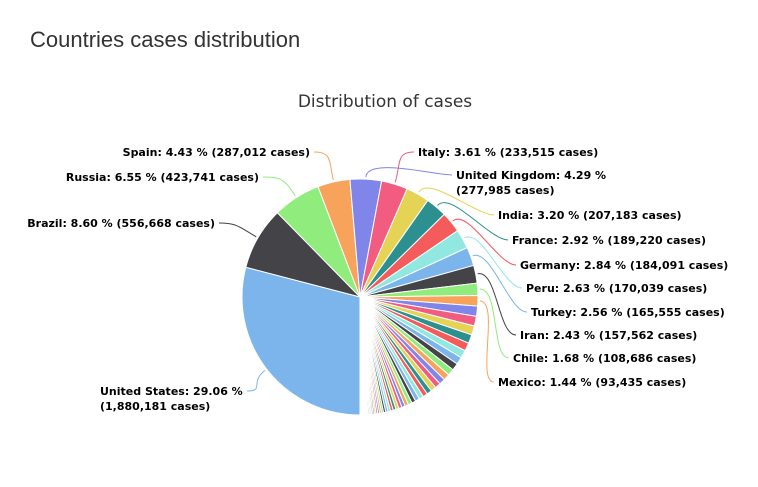  Describe the element at coordinates (609, 240) in the screenshot. I see `pie-label-france: France: 2.92 % (189,220 cases)` at that location.